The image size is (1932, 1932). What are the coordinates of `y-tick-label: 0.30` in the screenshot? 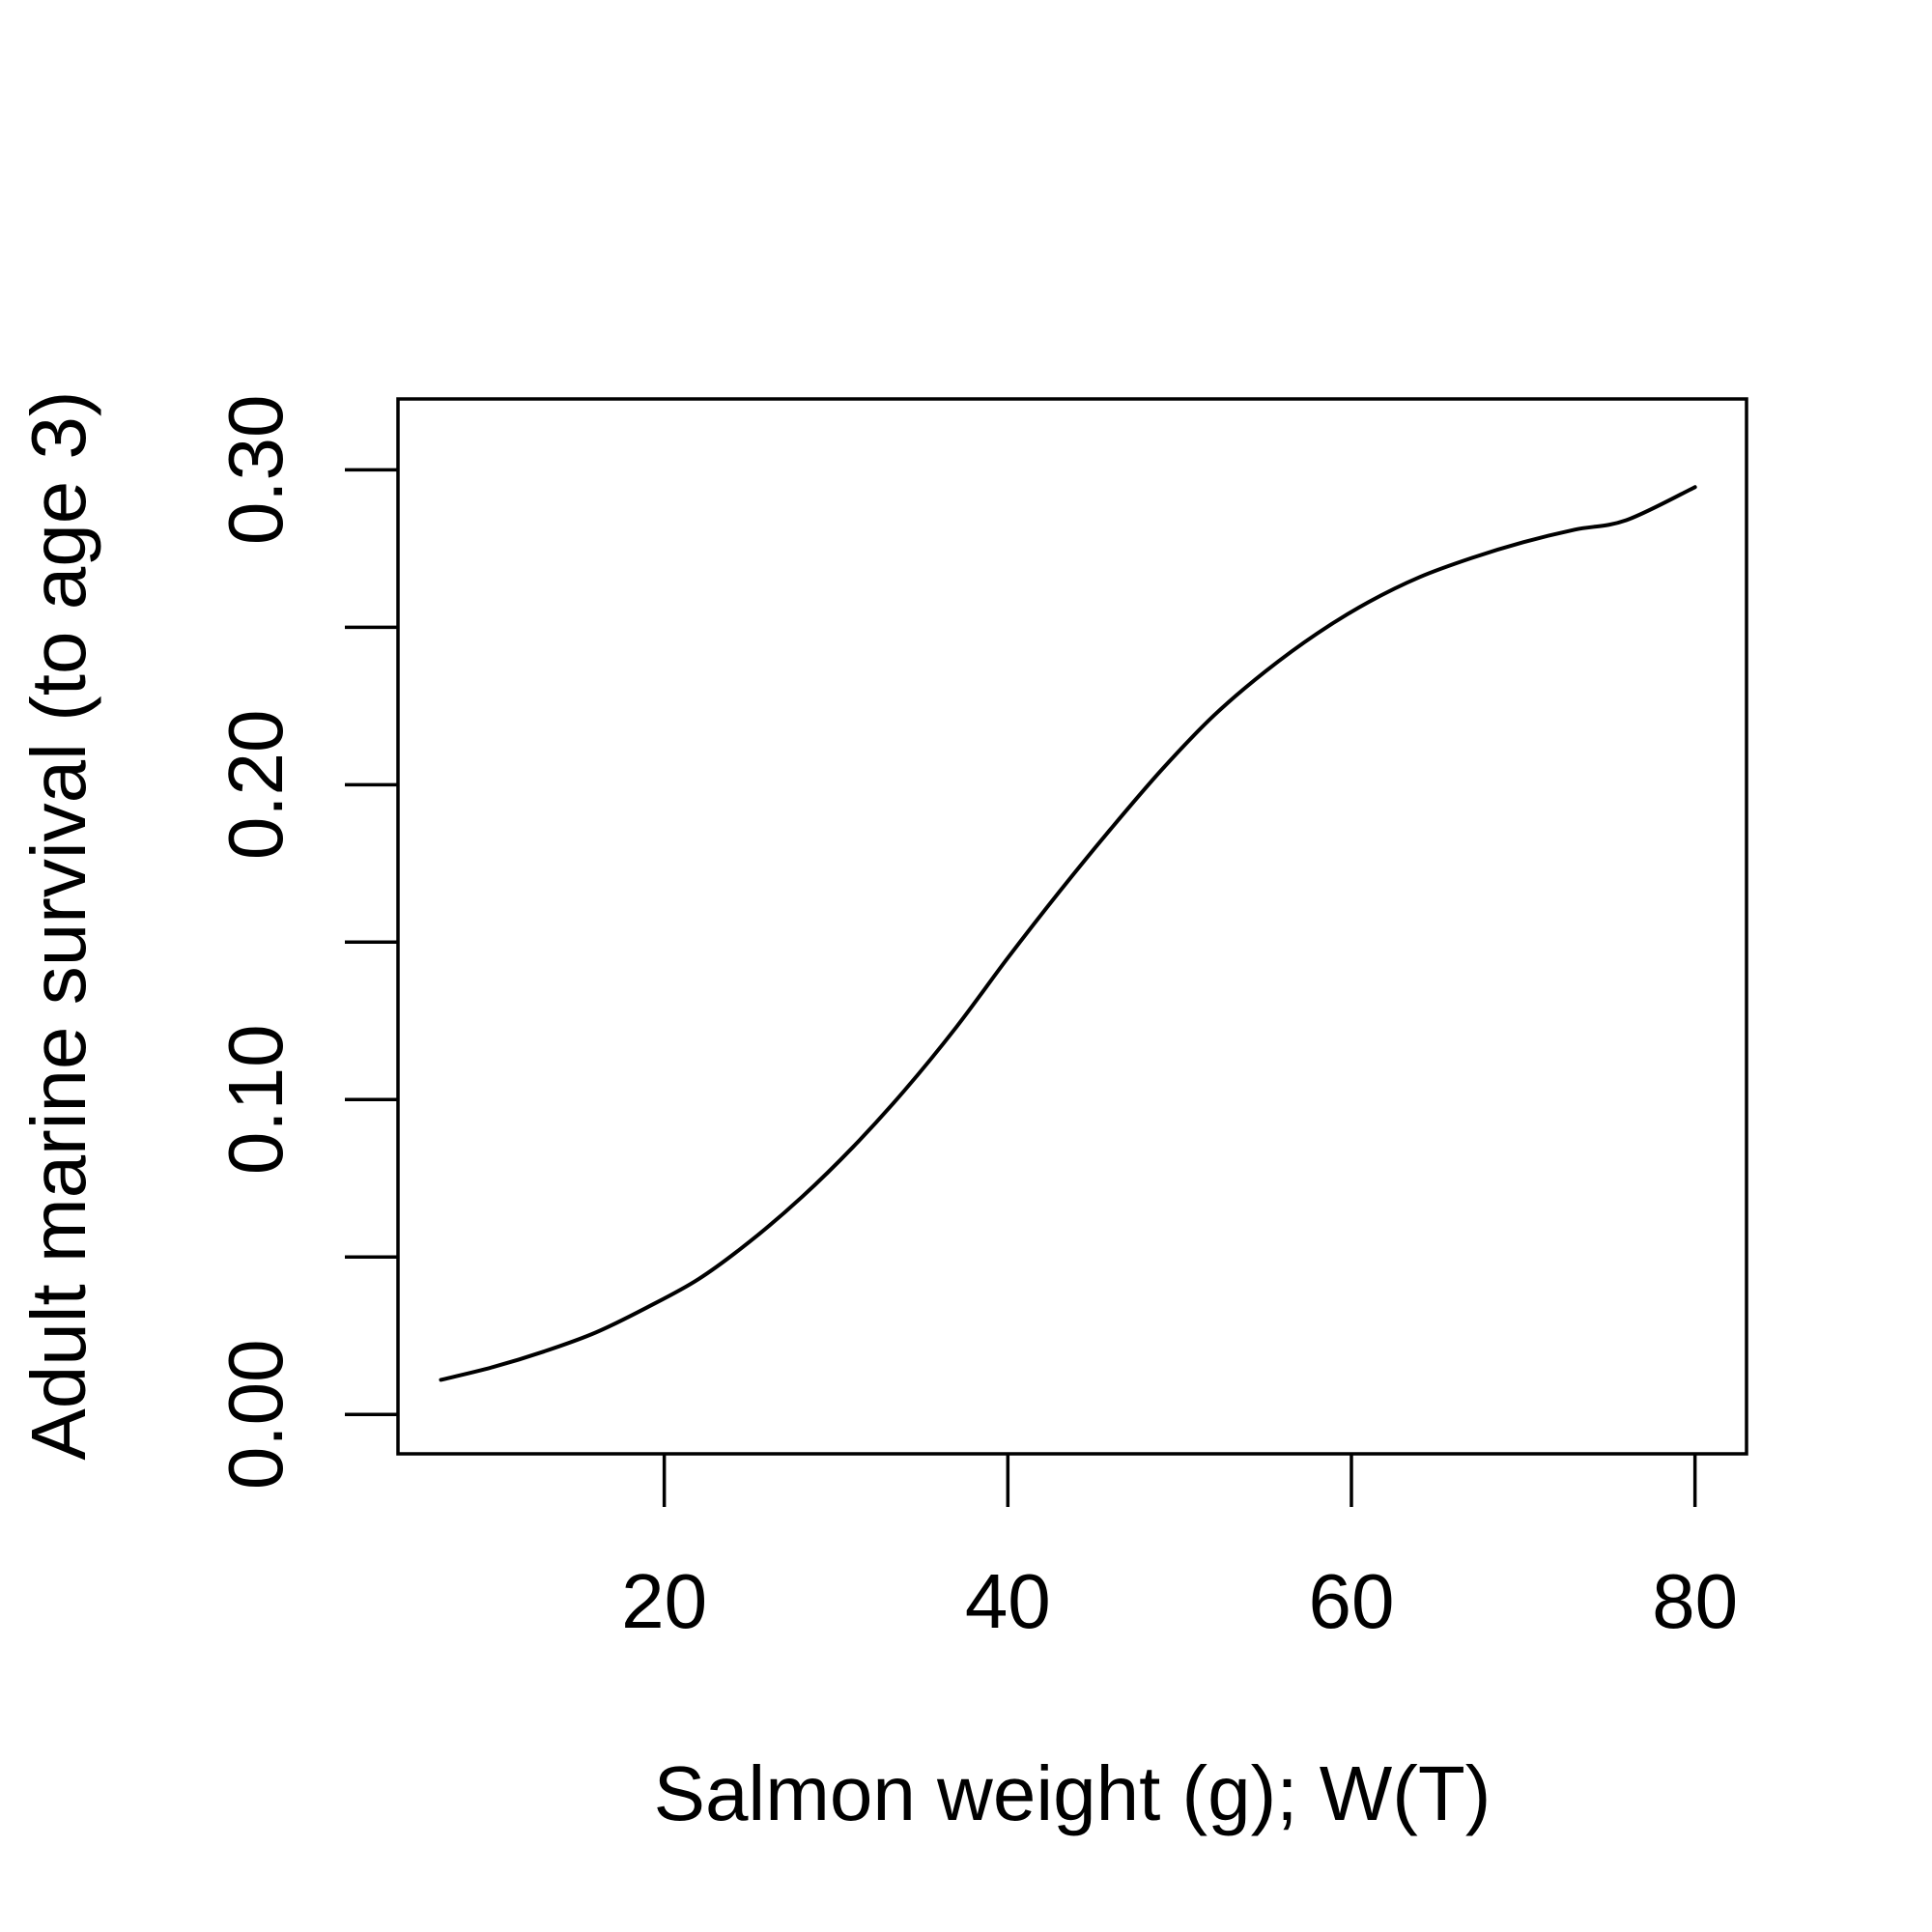 It's located at (256, 469).